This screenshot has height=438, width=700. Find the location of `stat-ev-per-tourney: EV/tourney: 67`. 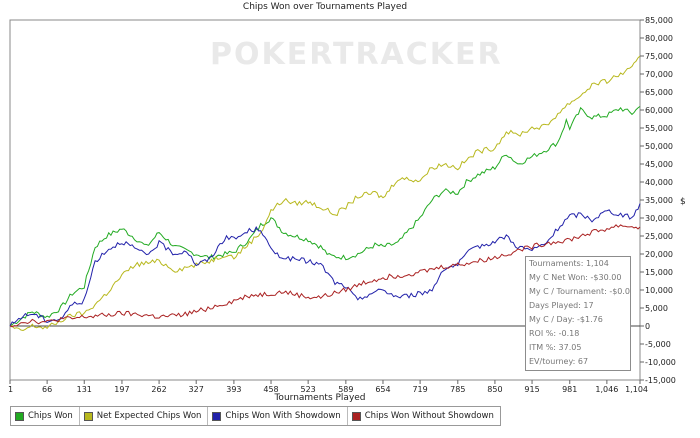

stat-ev-per-tourney: EV/tourney: 67 is located at coordinates (559, 361).